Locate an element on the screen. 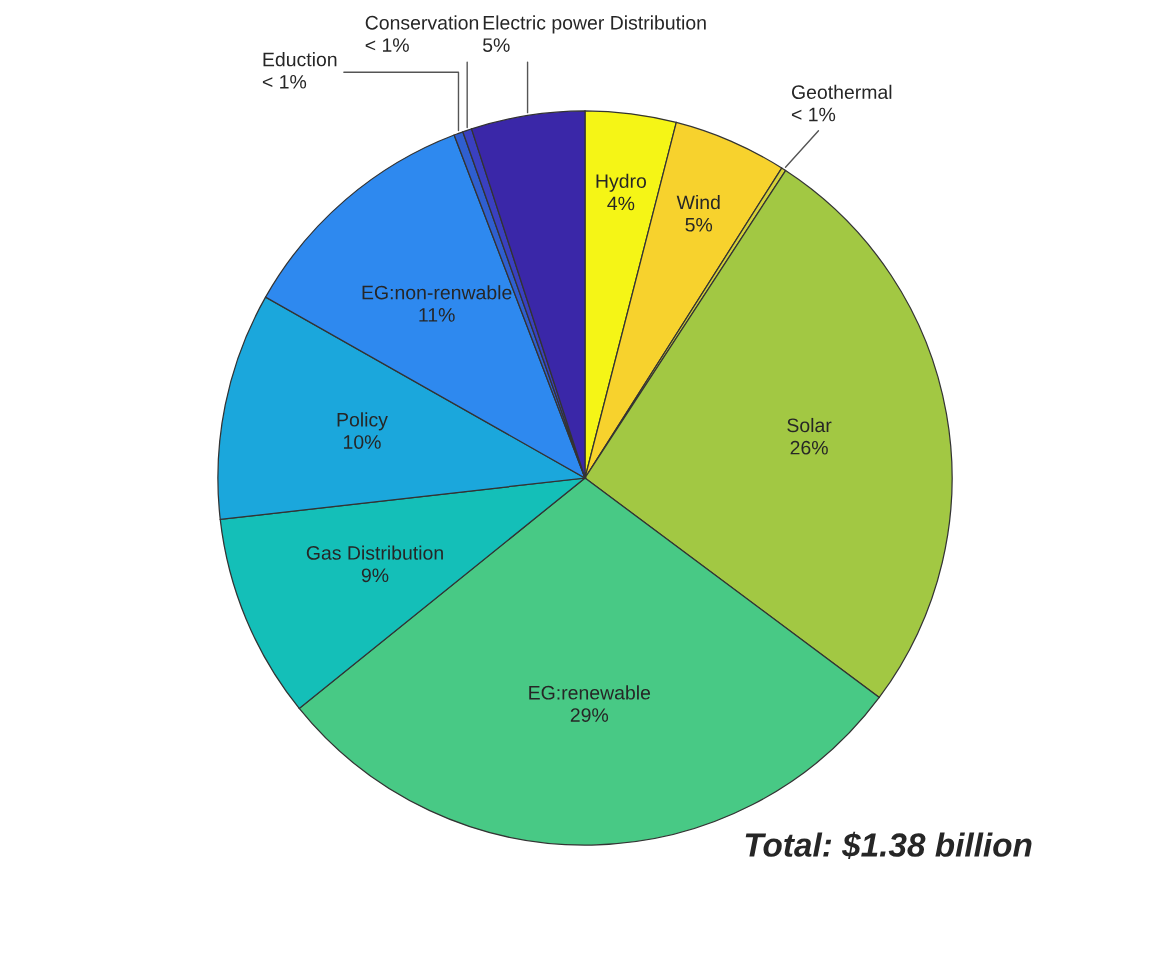 The height and width of the screenshot is (956, 1170). slice-label: Gas Distribution is located at coordinates (374, 552).